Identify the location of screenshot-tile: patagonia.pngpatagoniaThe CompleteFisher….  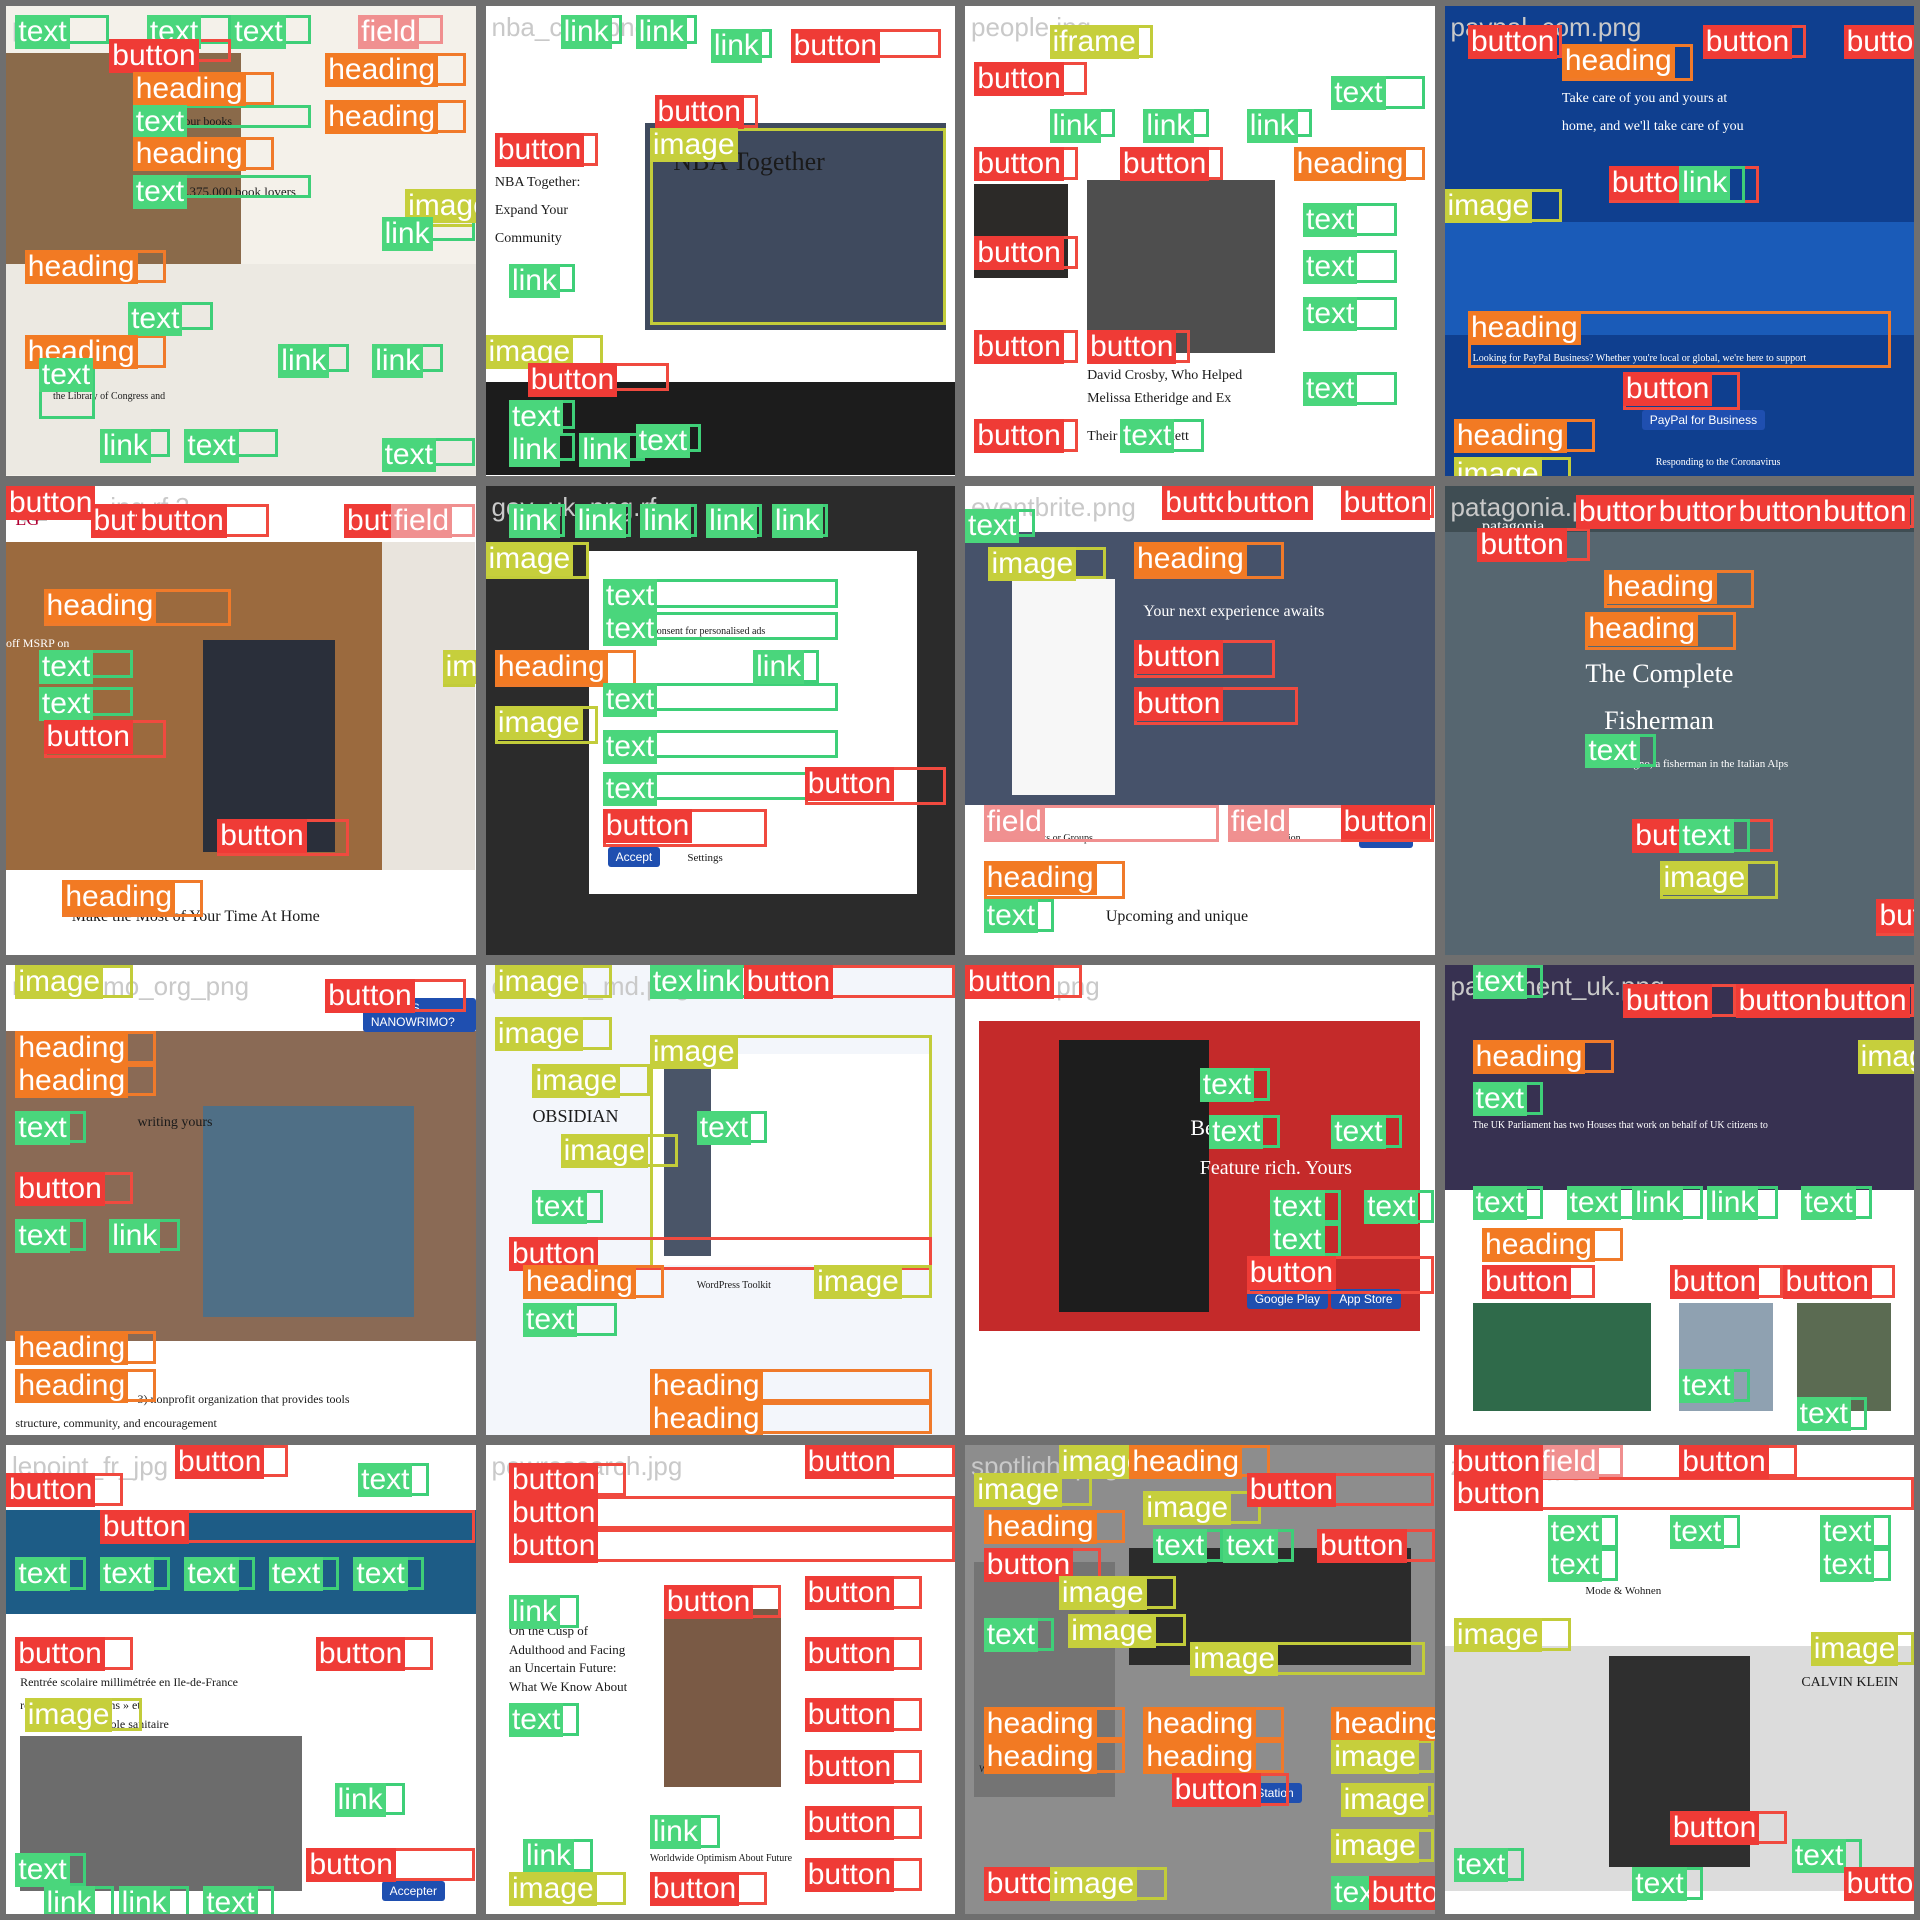
(1679, 720).